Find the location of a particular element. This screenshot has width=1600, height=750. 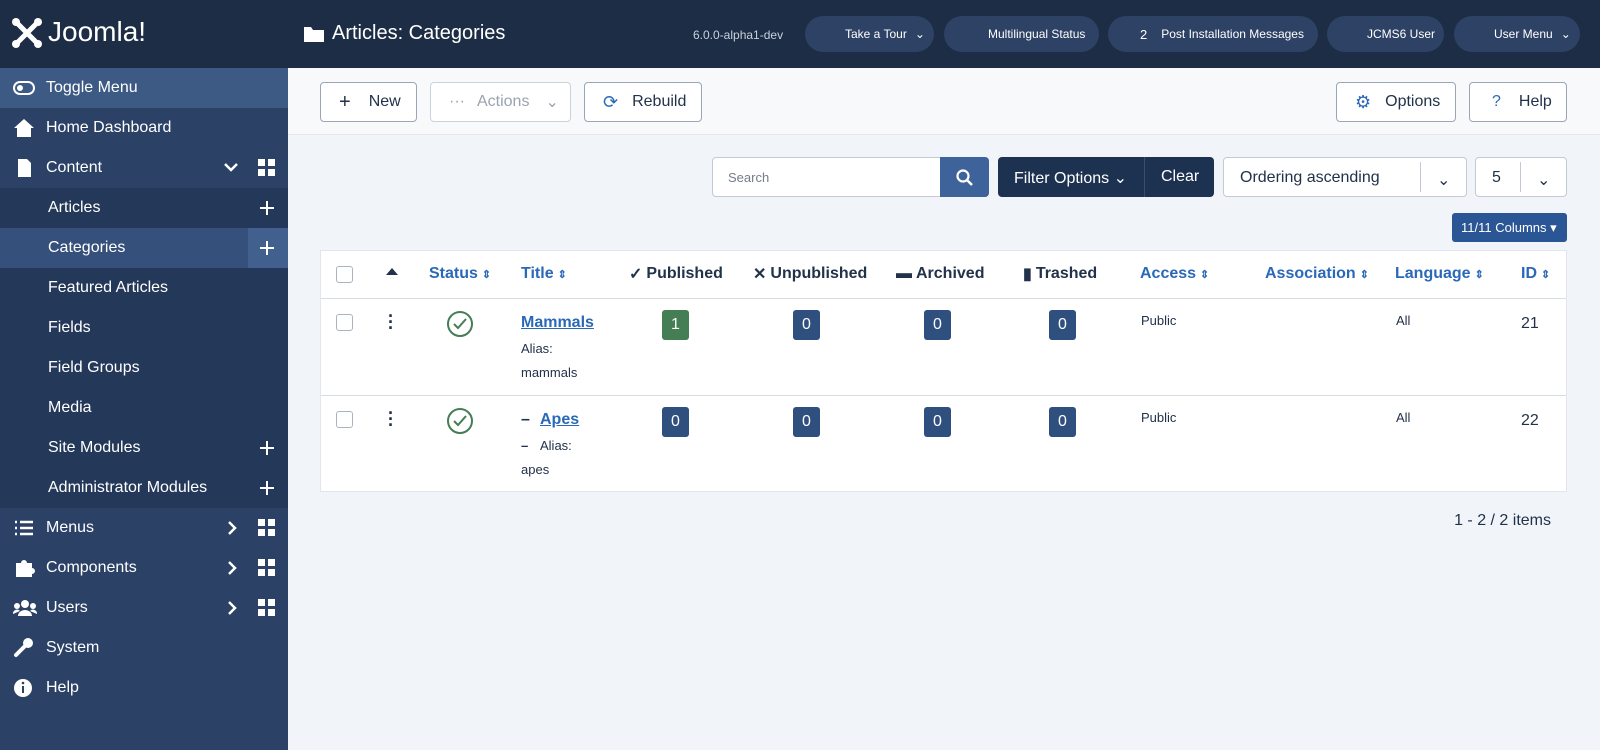

menu-item: Site Modules is located at coordinates (144, 448).